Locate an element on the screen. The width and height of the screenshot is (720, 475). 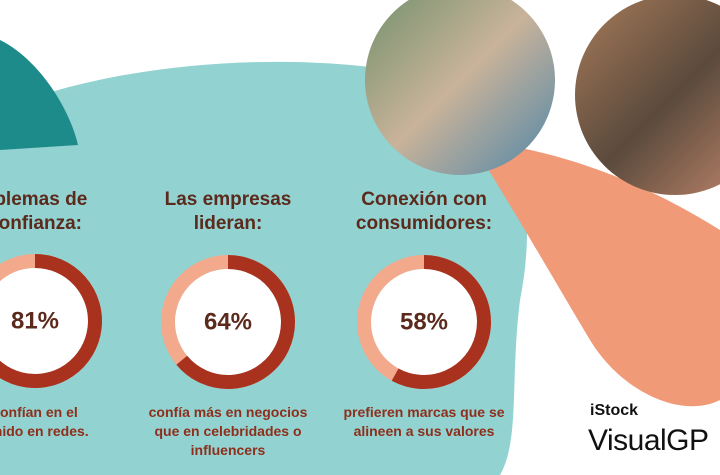
chart-title: oblemas de confianza: is located at coordinates (44, 211).